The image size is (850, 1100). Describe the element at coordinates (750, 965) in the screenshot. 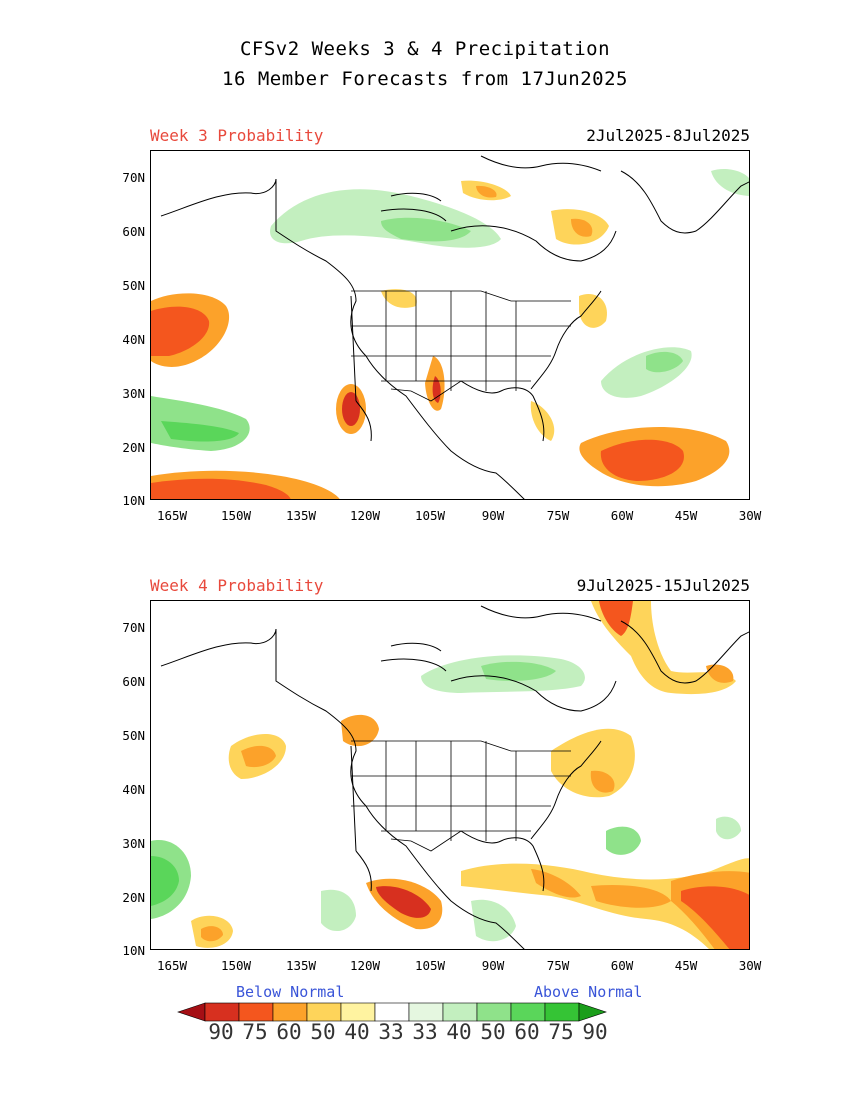

I see `week4-lon-tick: 30W` at that location.